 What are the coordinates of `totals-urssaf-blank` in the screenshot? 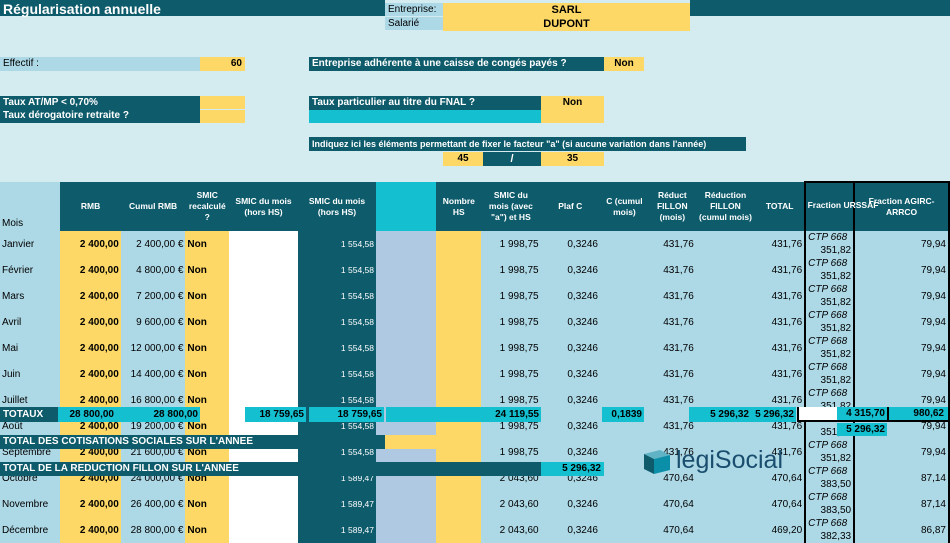 It's located at (817, 414).